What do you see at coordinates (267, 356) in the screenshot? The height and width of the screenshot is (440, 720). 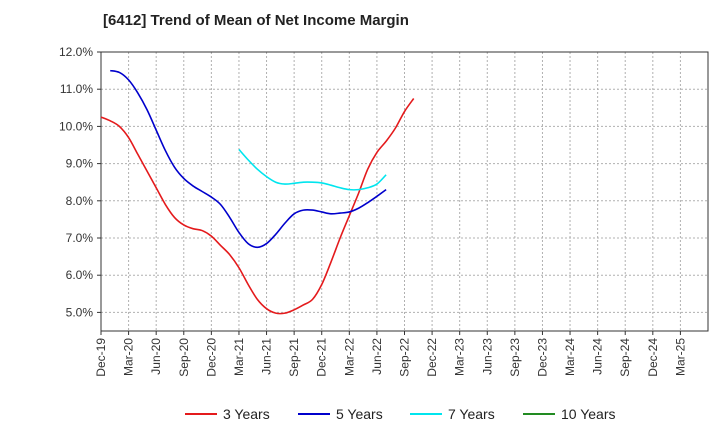 I see `x-tick-label: Jun-21` at bounding box center [267, 356].